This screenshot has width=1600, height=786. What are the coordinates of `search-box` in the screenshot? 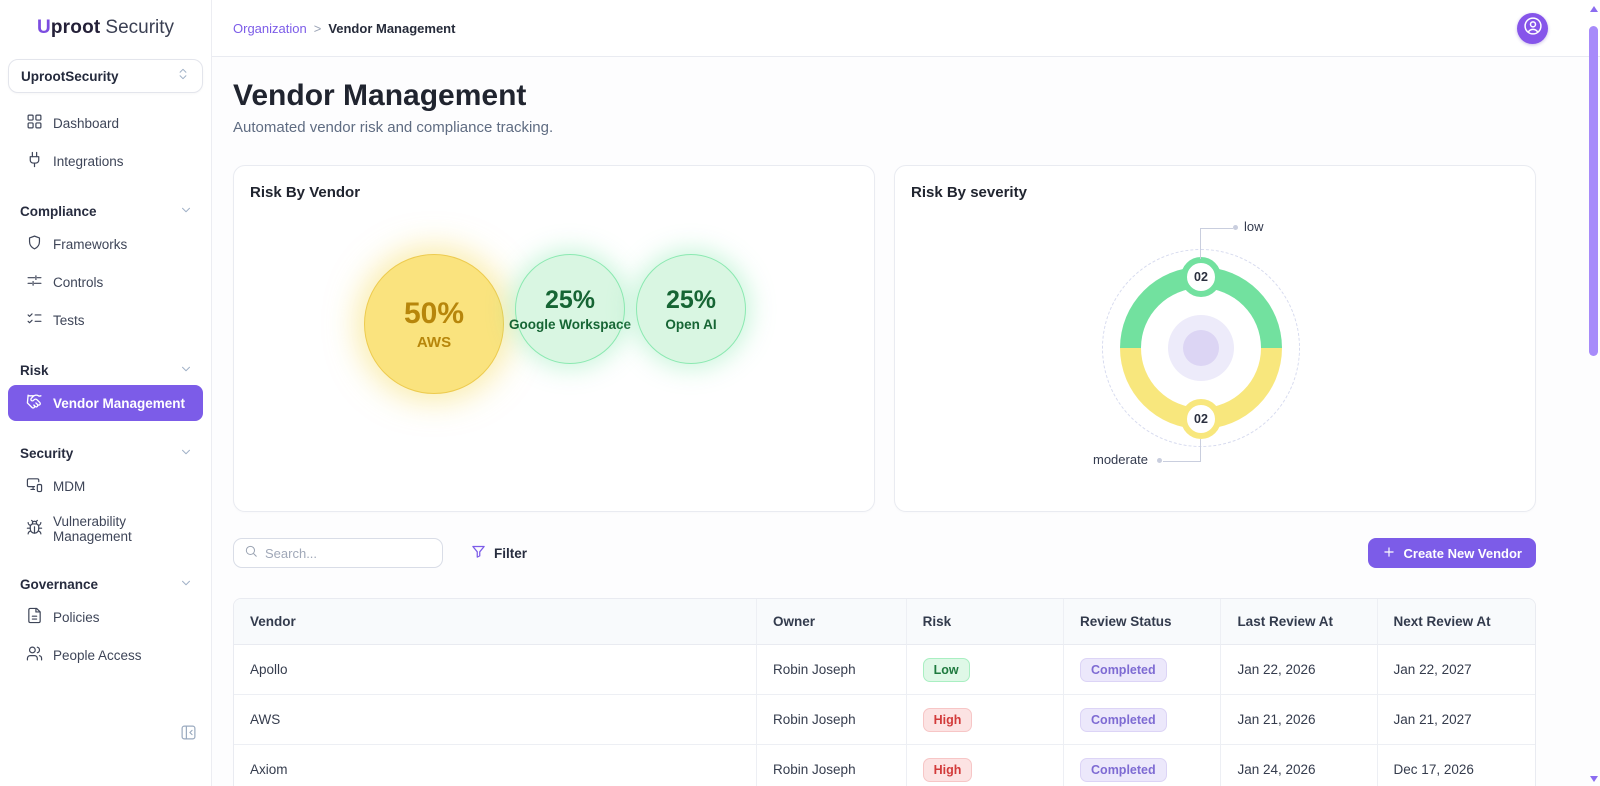 It's located at (338, 553).